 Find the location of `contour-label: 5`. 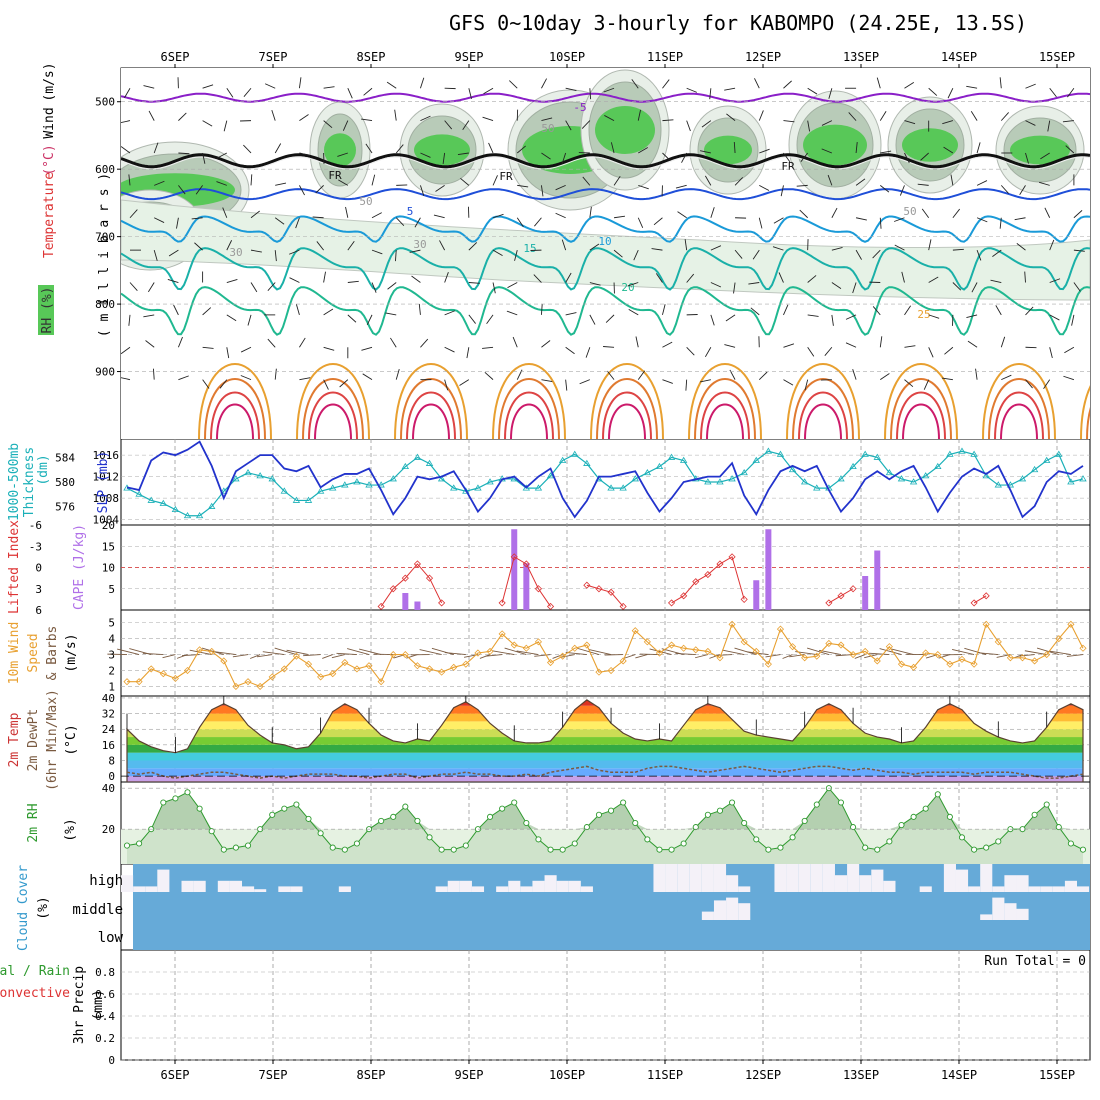

contour-label: 5 is located at coordinates (410, 211).